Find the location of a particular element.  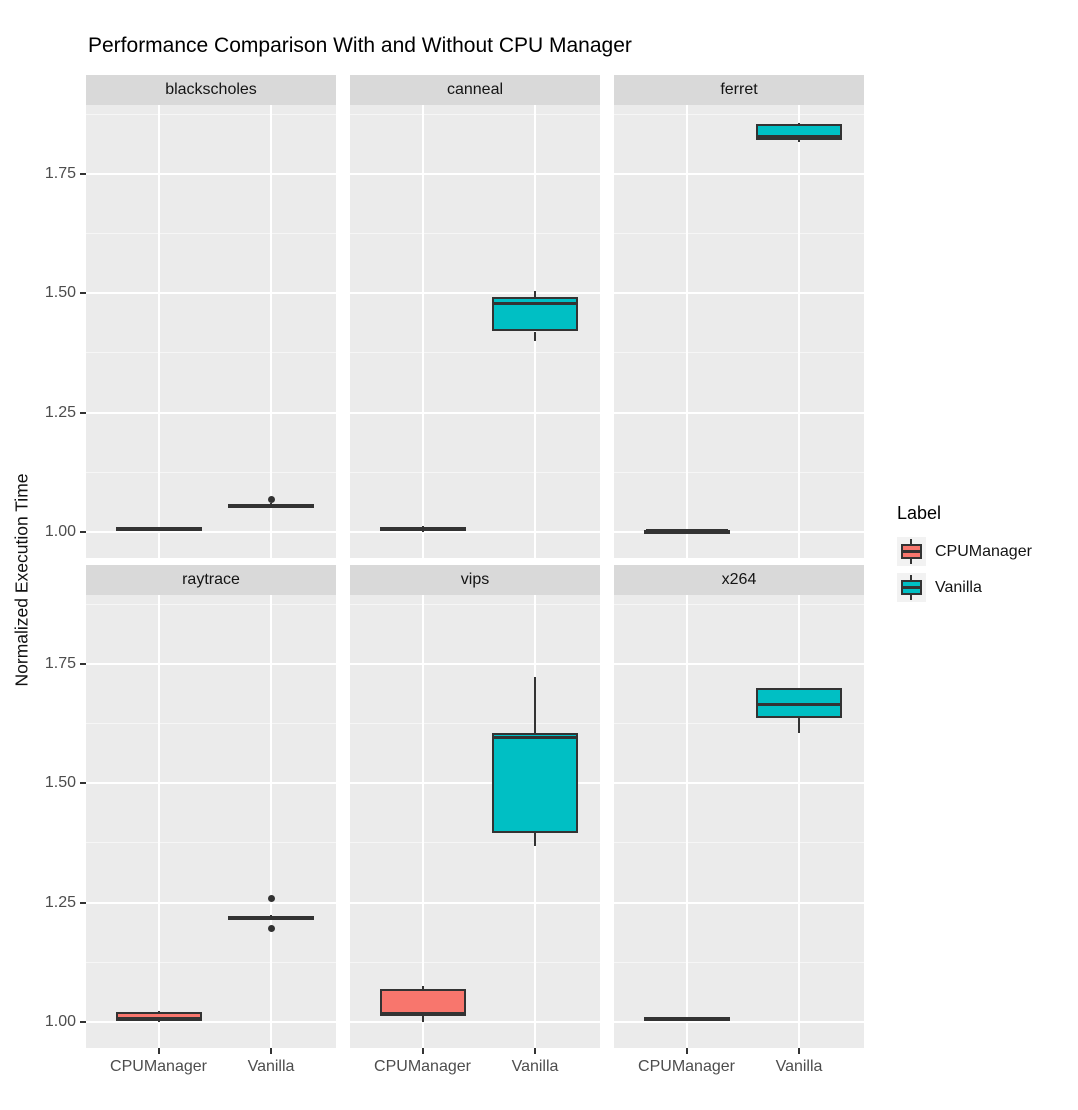

facet-panel-vips is located at coordinates (475, 821).